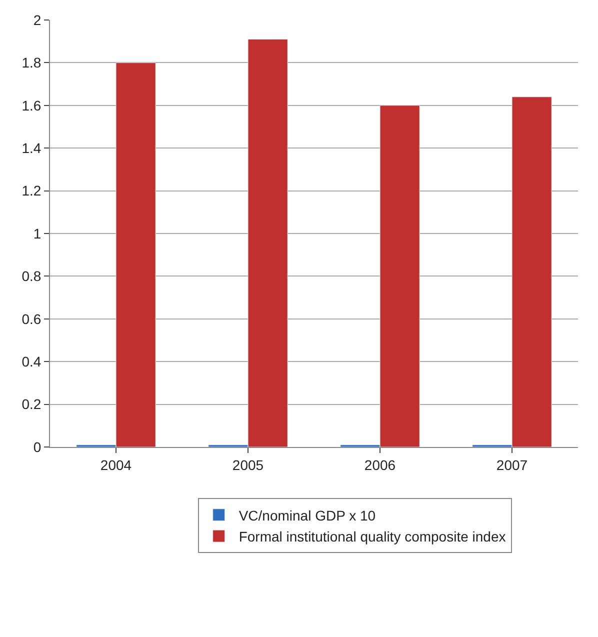  What do you see at coordinates (37, 20) in the screenshot?
I see `y-tick-label: 2` at bounding box center [37, 20].